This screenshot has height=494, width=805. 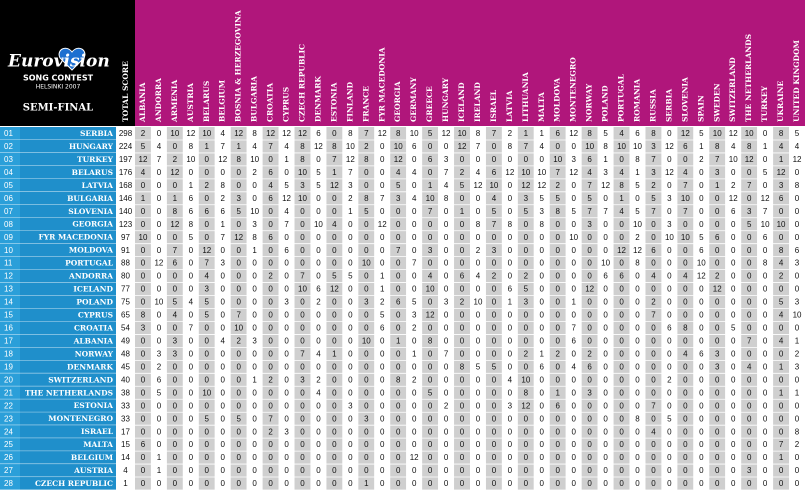 I want to click on rank: 24, so click(x=8, y=431).